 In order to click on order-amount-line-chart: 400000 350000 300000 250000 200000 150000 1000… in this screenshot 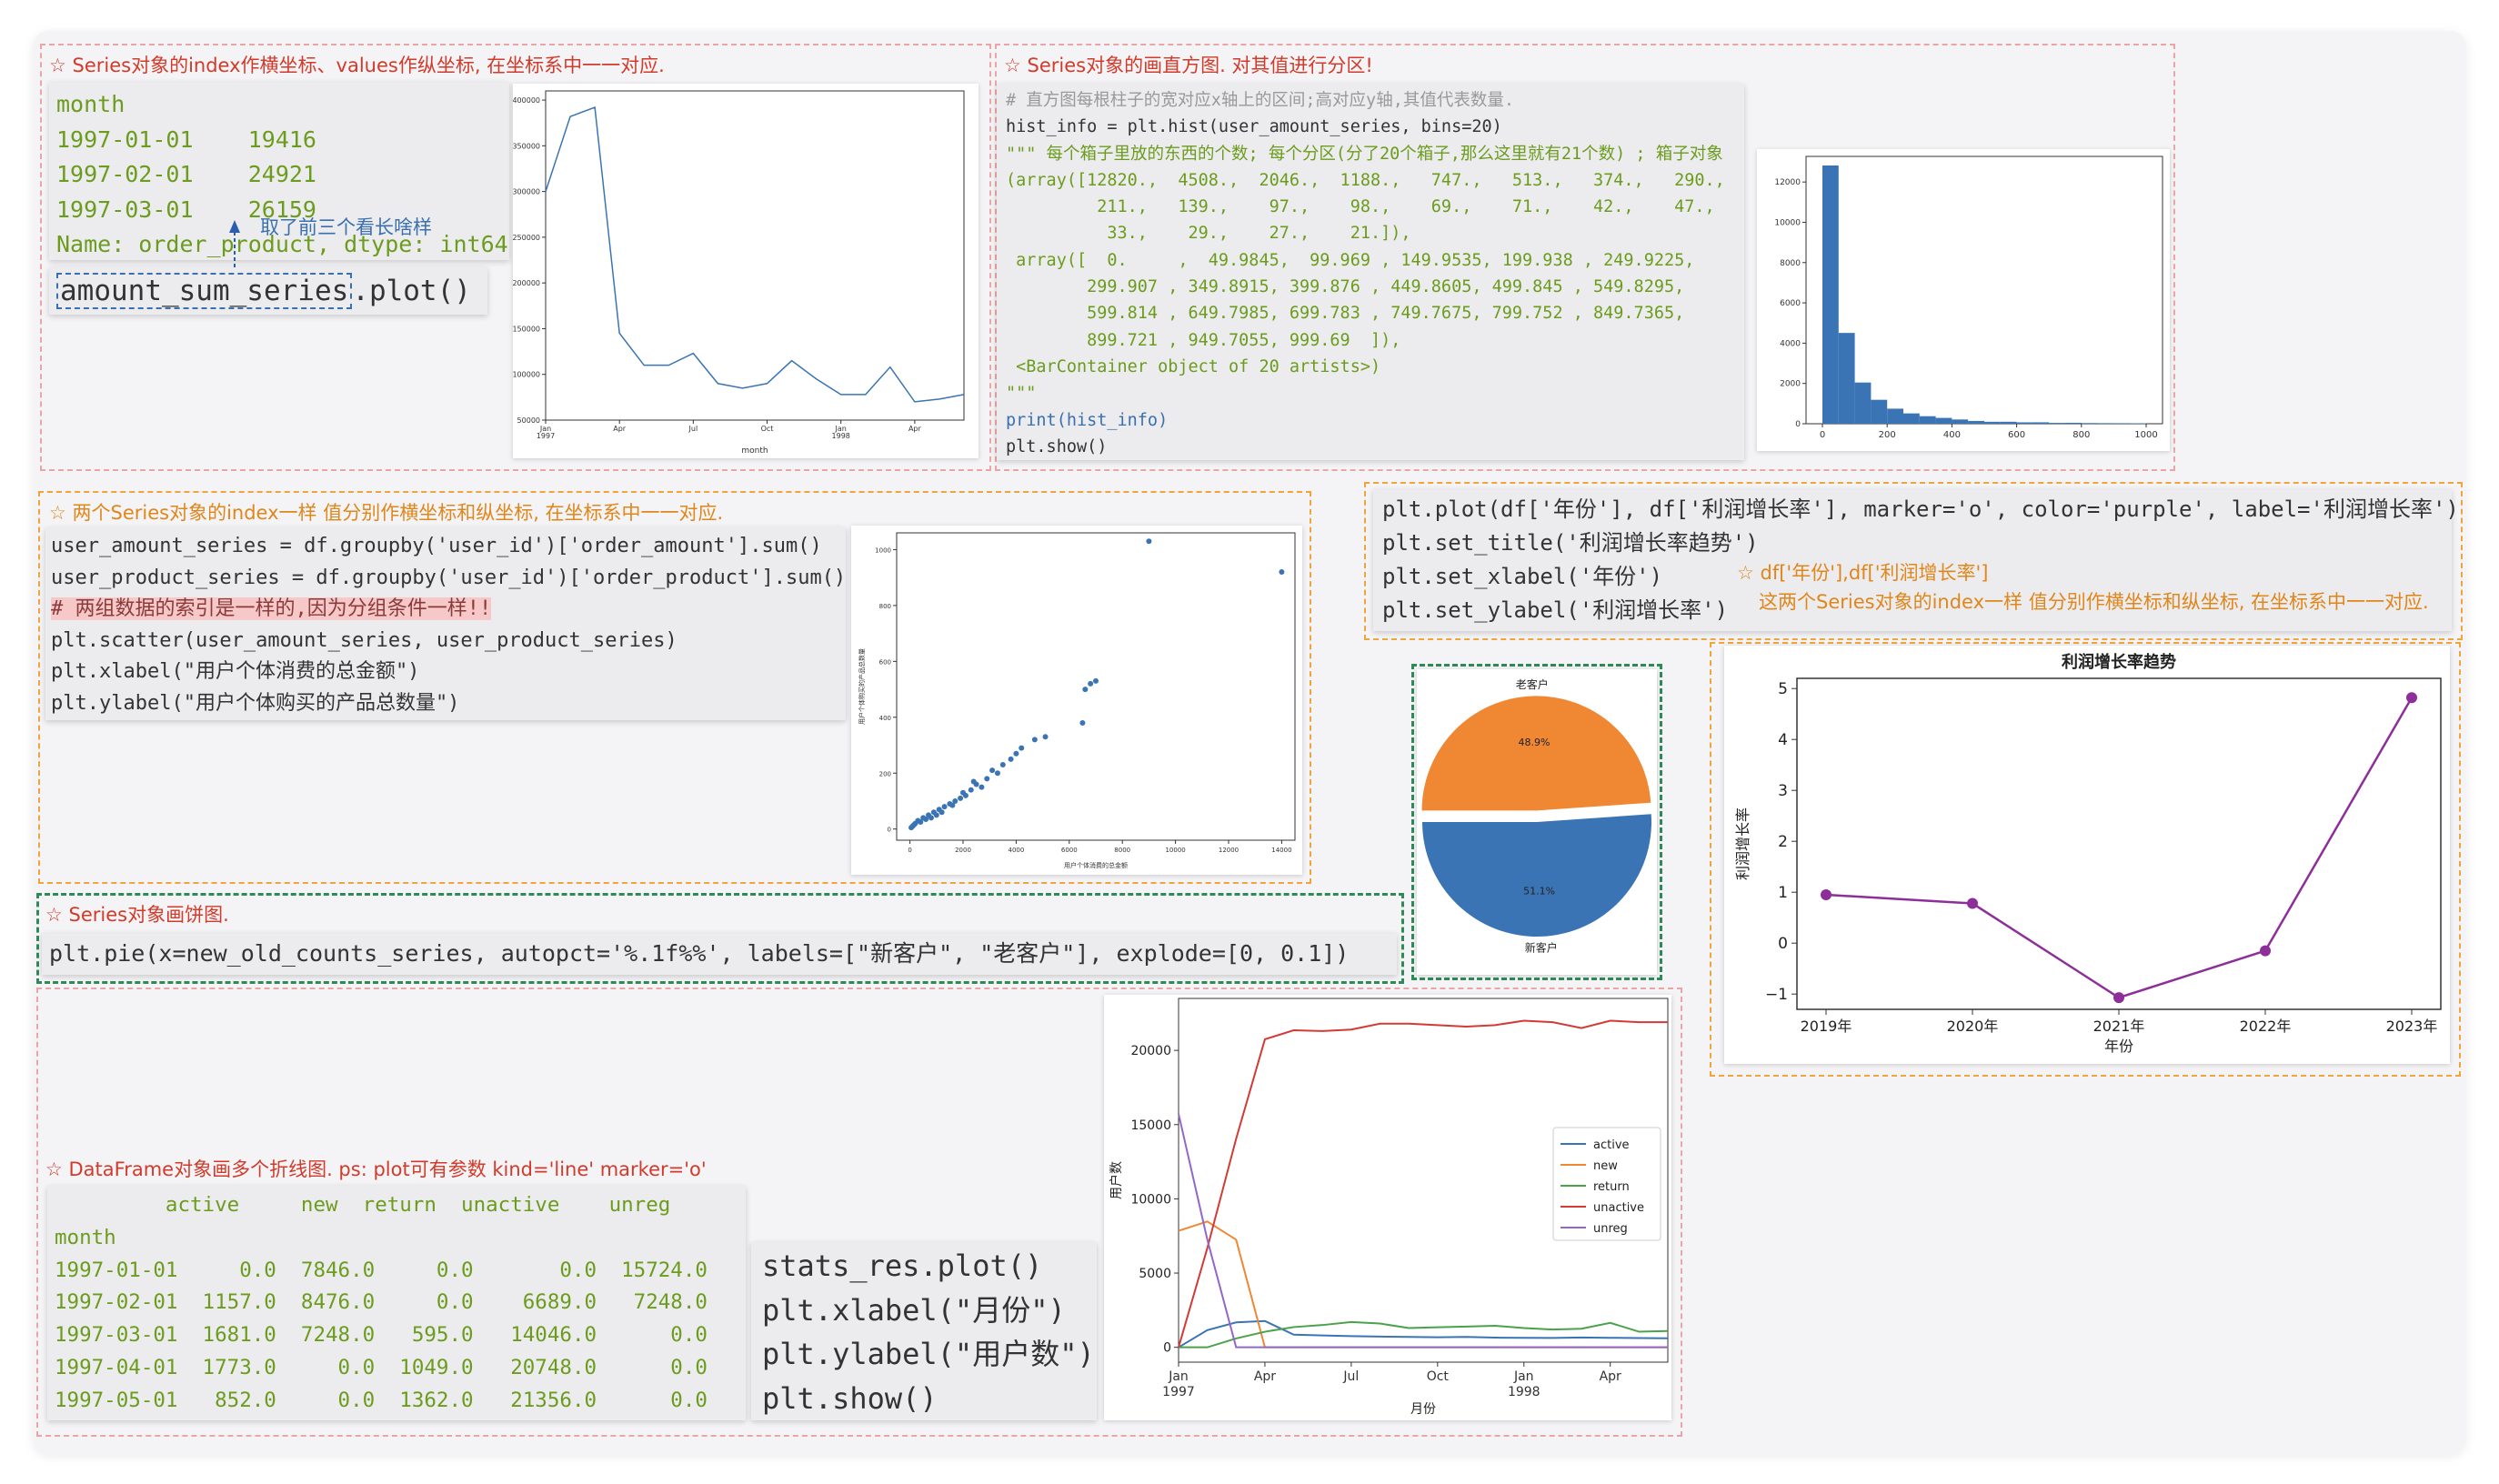, I will do `click(746, 271)`.